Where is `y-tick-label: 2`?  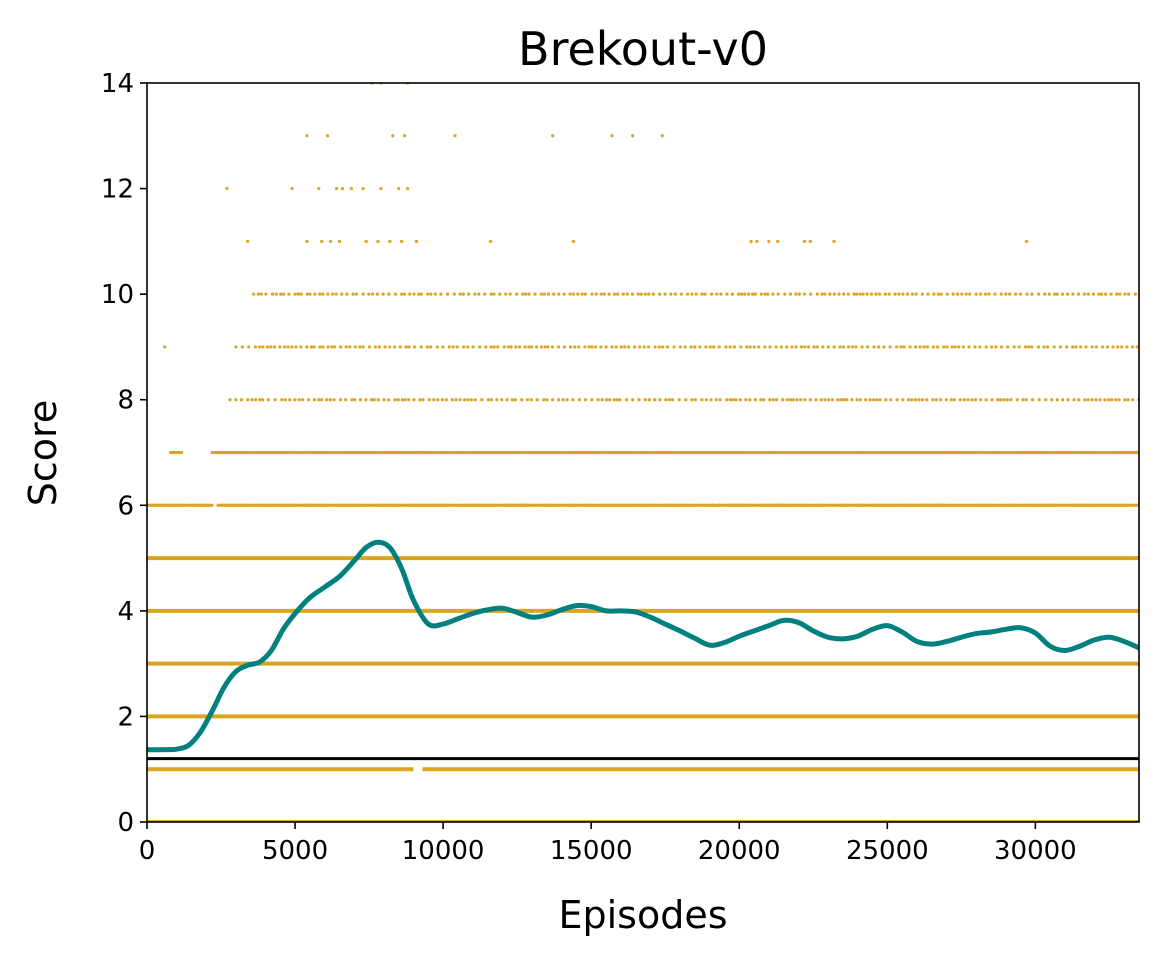 y-tick-label: 2 is located at coordinates (125, 717).